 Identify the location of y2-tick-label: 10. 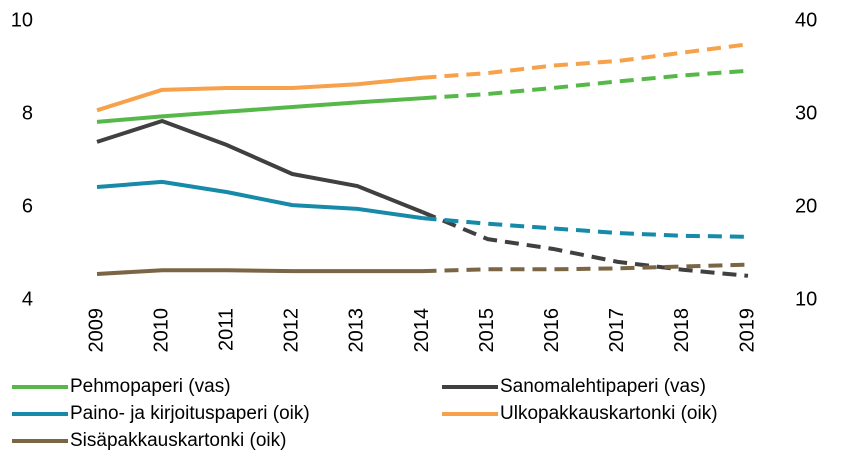
(806, 299).